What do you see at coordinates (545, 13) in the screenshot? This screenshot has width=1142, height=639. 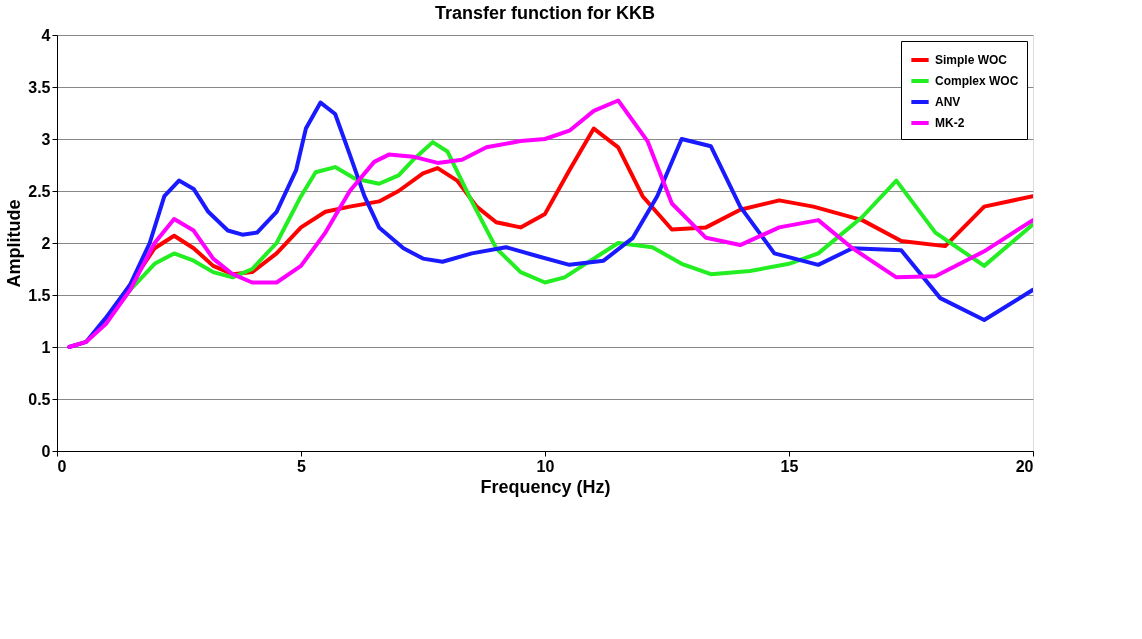 I see `chart-title: Transfer function for KKB` at bounding box center [545, 13].